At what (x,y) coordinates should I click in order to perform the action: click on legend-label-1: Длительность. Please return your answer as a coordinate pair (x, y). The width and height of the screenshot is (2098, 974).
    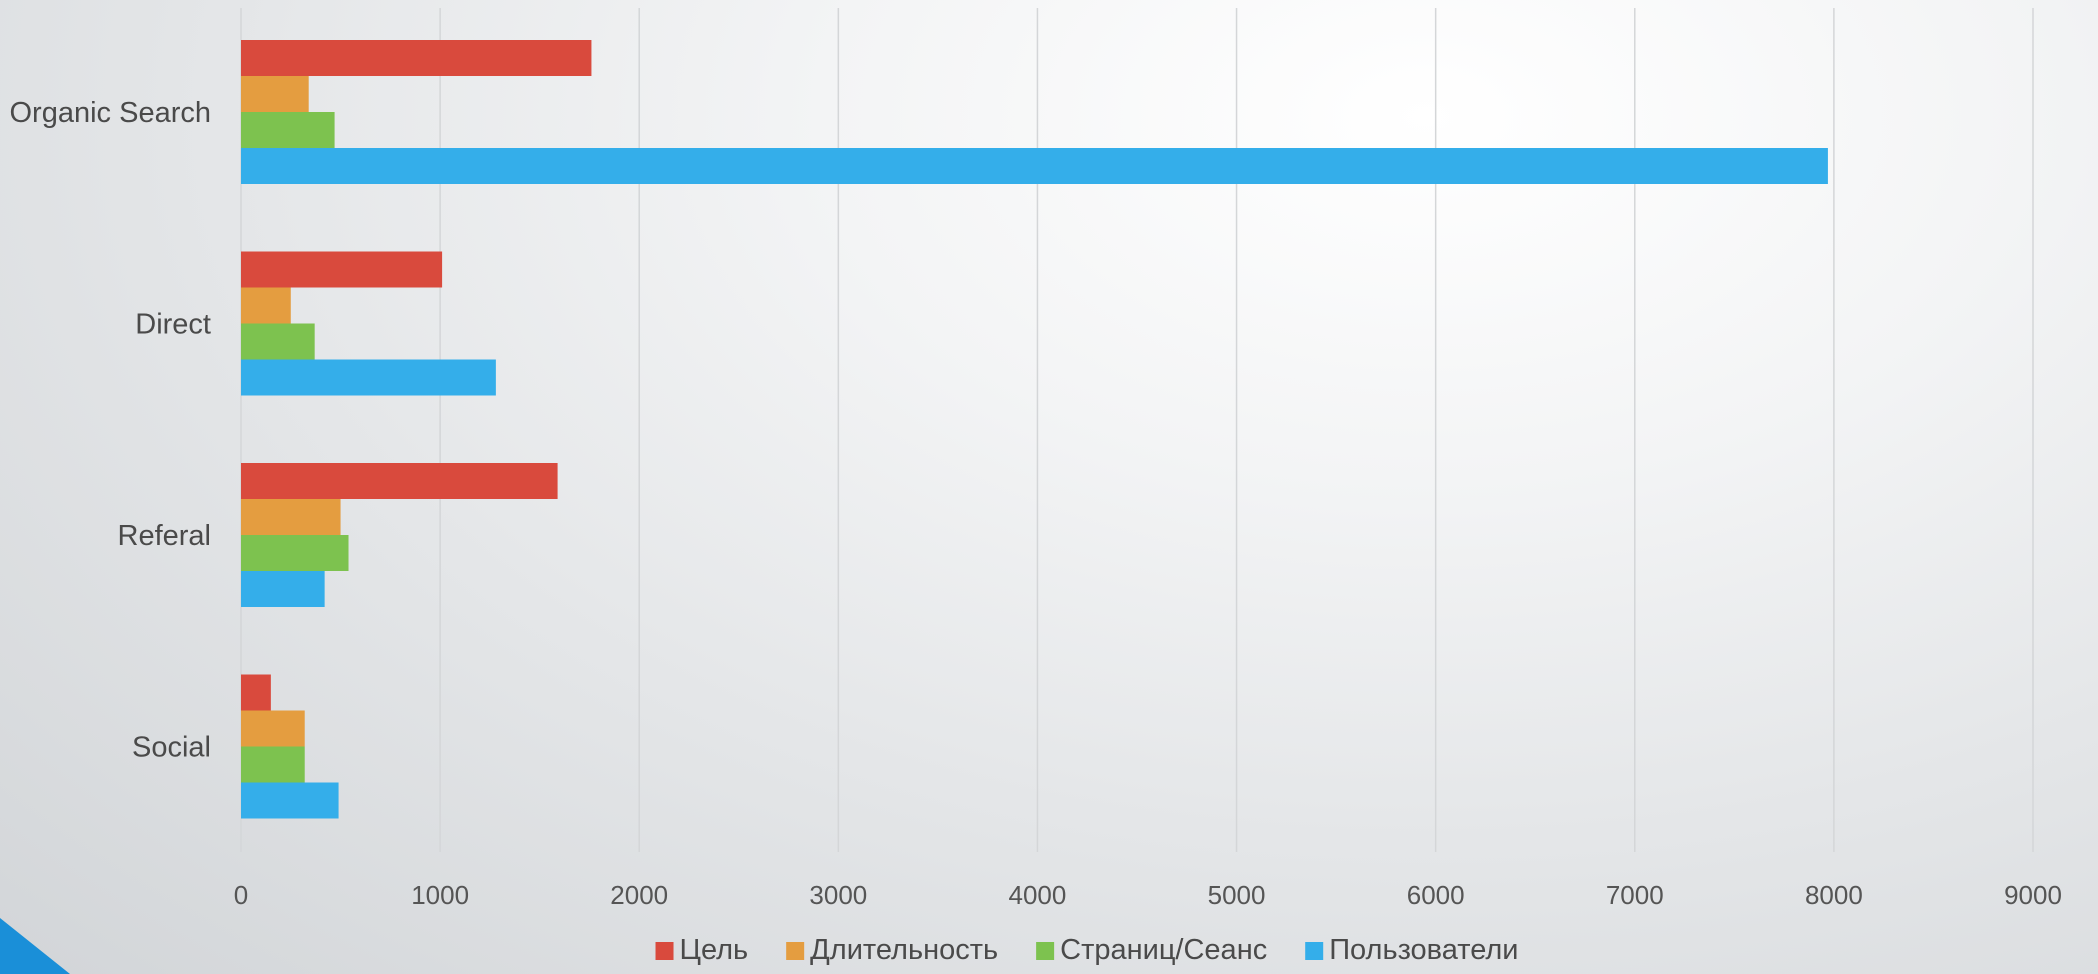
    Looking at the image, I should click on (904, 950).